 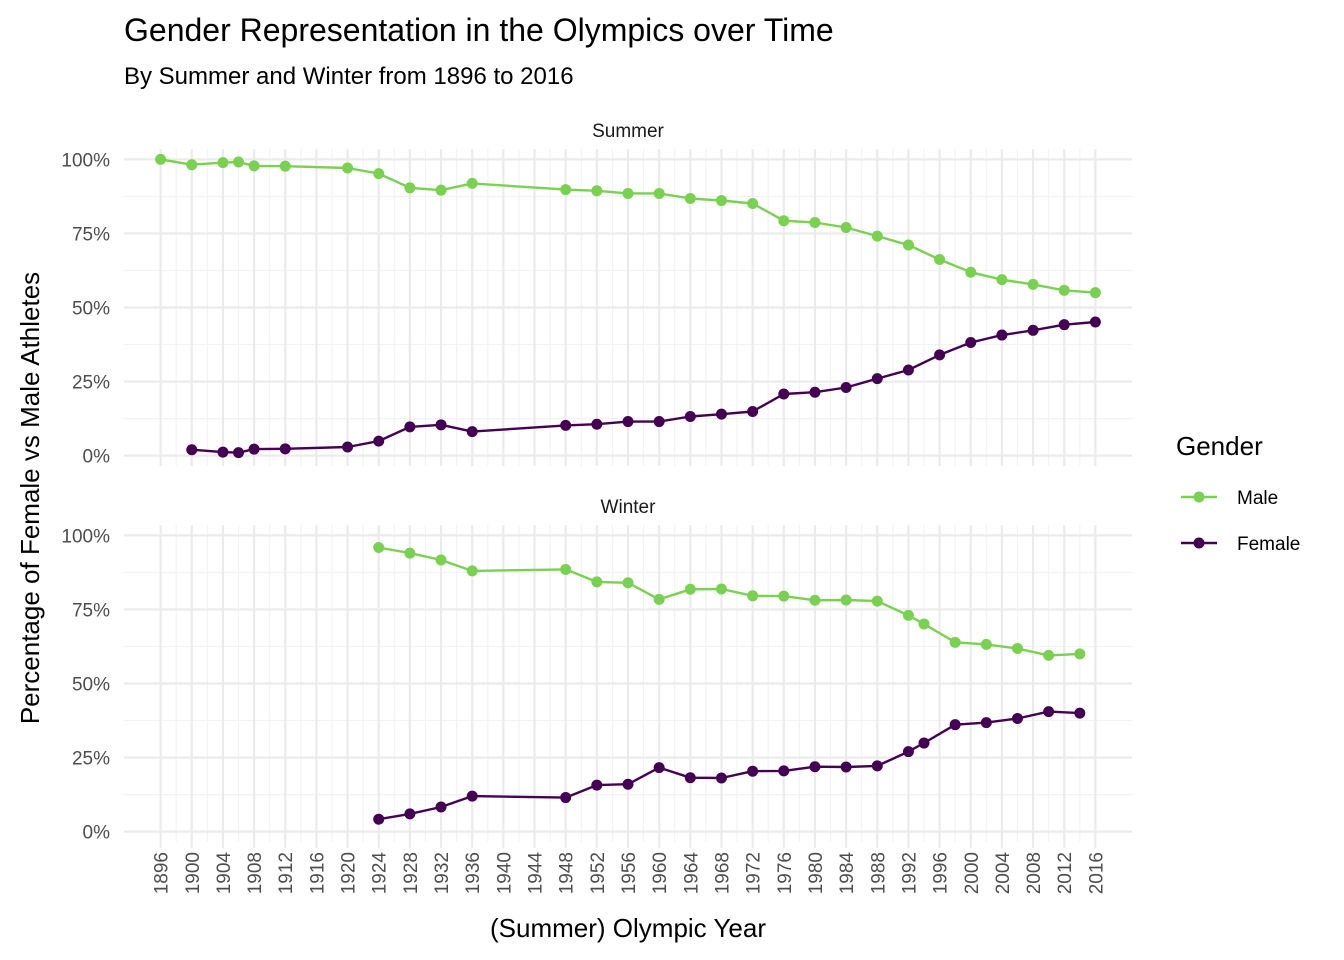 I want to click on y-axis-title: Percentage of Female vs Male Athletes, so click(x=30, y=498).